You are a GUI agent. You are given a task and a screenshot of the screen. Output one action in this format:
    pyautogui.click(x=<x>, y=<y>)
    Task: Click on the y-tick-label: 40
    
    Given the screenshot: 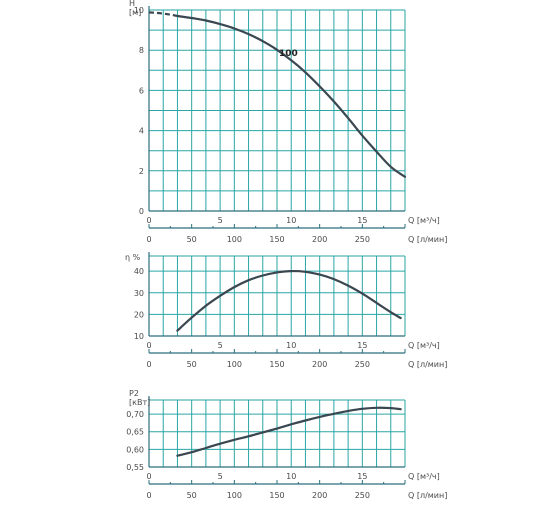 What is the action you would take?
    pyautogui.click(x=139, y=271)
    